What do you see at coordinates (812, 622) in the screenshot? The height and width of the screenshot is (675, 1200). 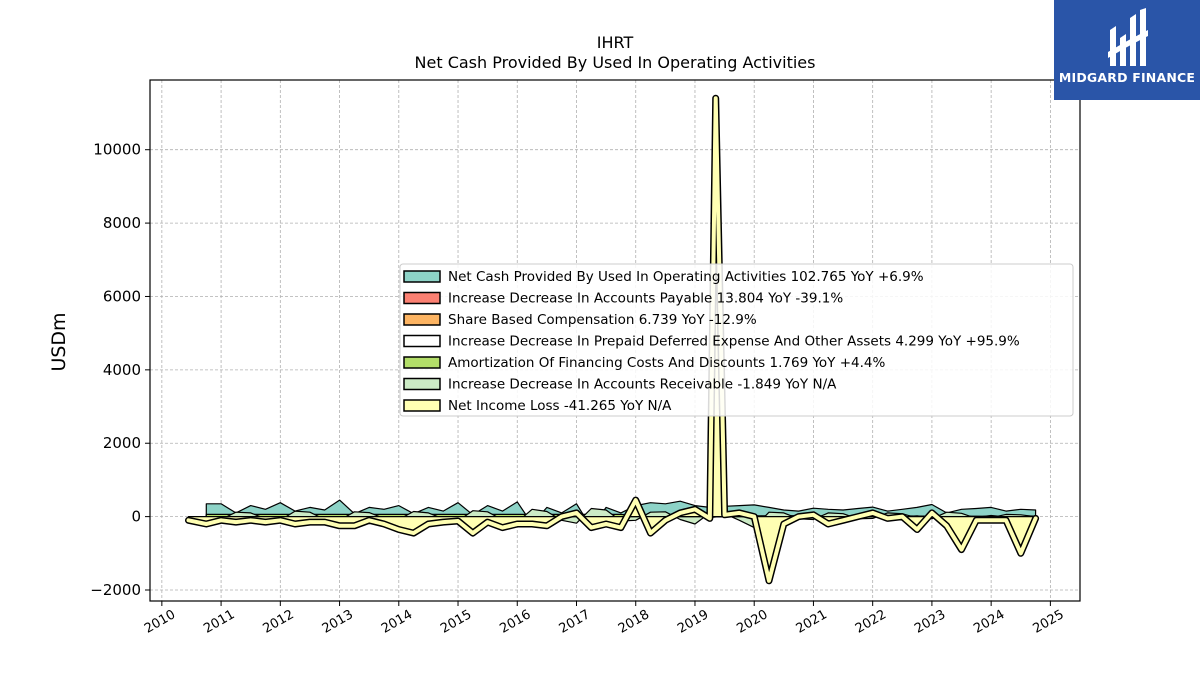 I see `x-tick-label: 2021` at bounding box center [812, 622].